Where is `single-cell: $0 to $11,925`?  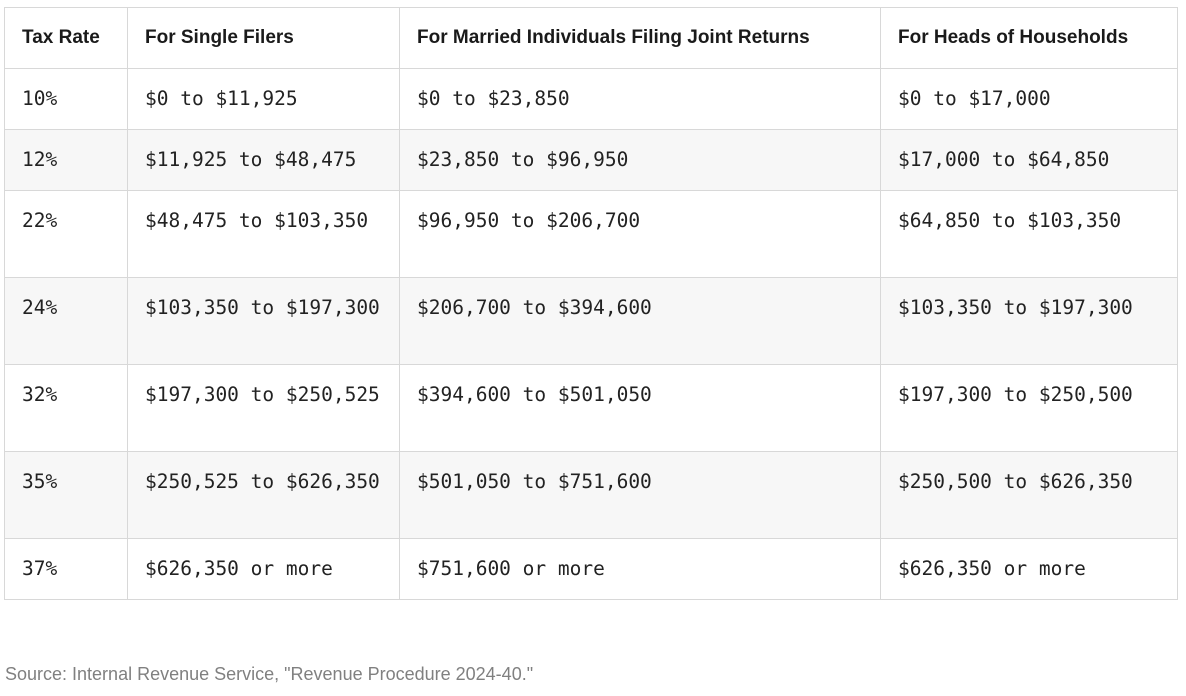 single-cell: $0 to $11,925 is located at coordinates (263, 99).